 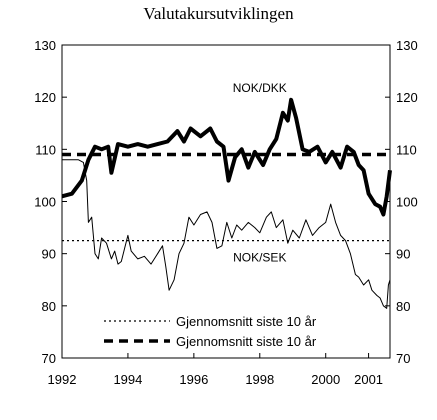 I want to click on y-tick-label-left: 80, so click(x=49, y=306).